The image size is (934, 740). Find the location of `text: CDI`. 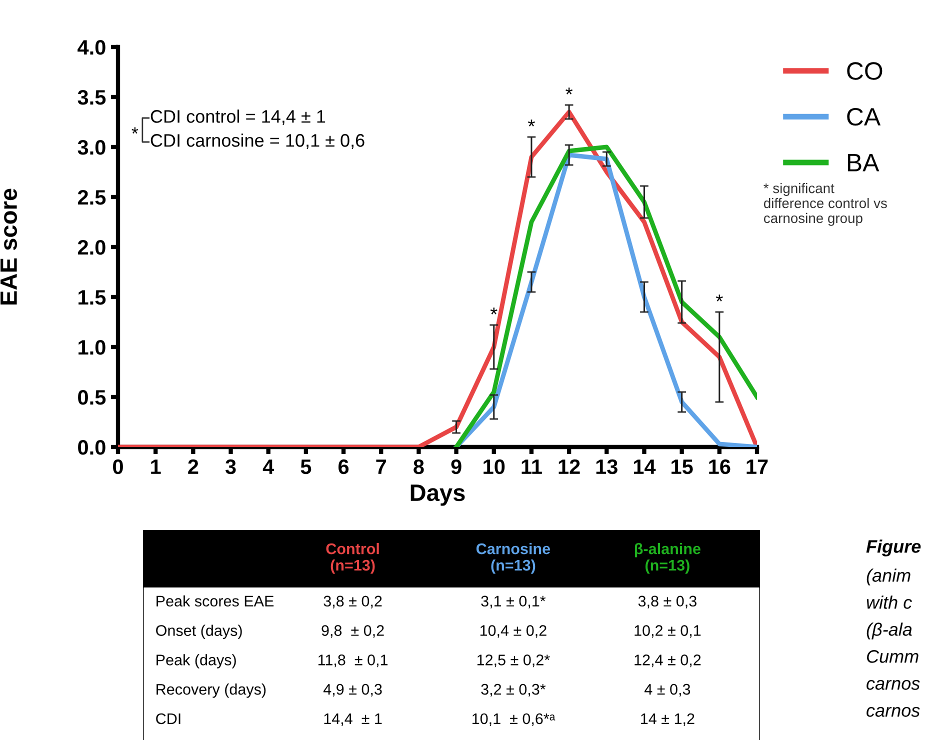

text: CDI is located at coordinates (168, 718).